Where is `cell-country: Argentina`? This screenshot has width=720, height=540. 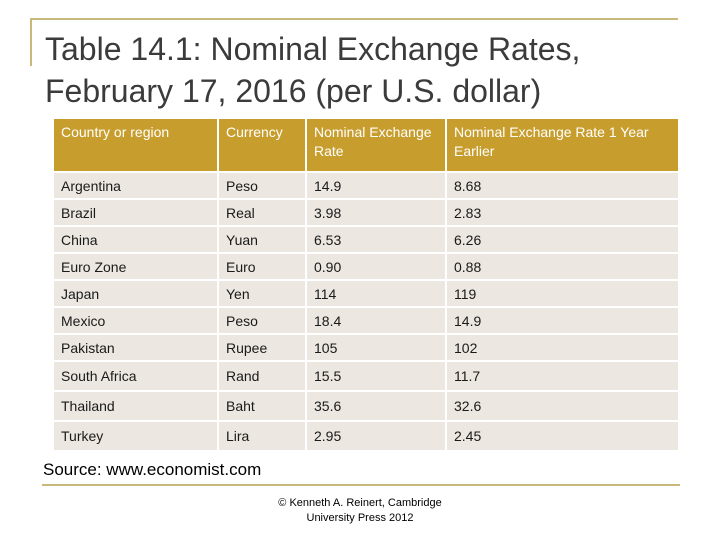
cell-country: Argentina is located at coordinates (136, 186).